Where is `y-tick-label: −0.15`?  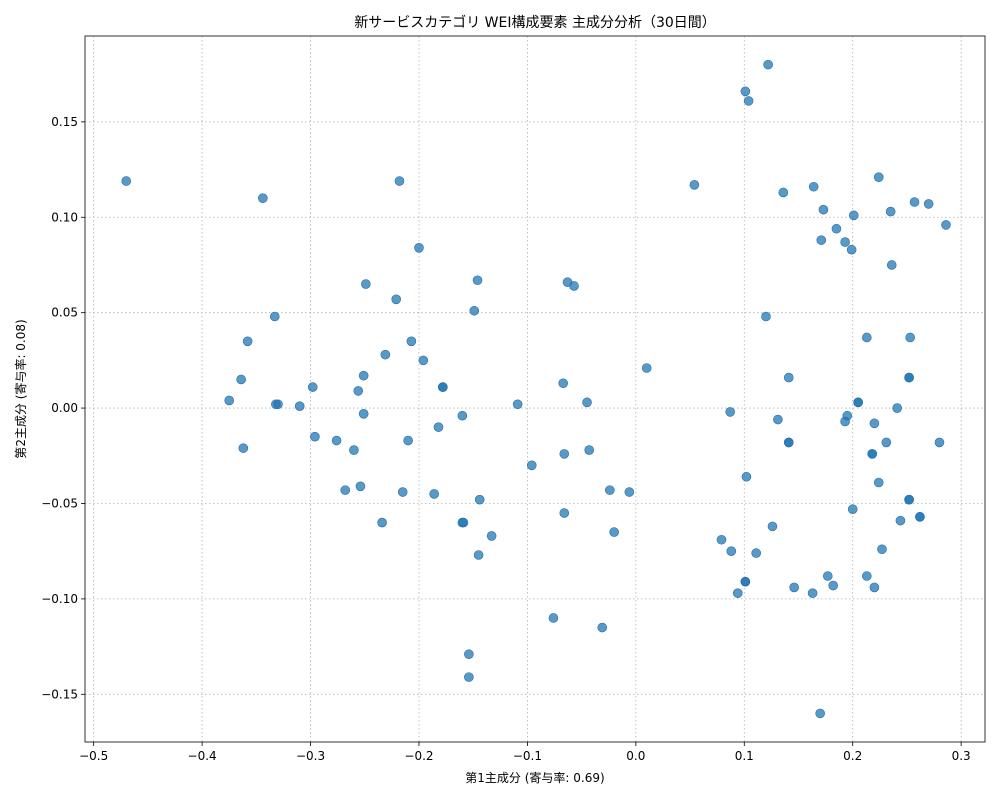 y-tick-label: −0.15 is located at coordinates (59, 694).